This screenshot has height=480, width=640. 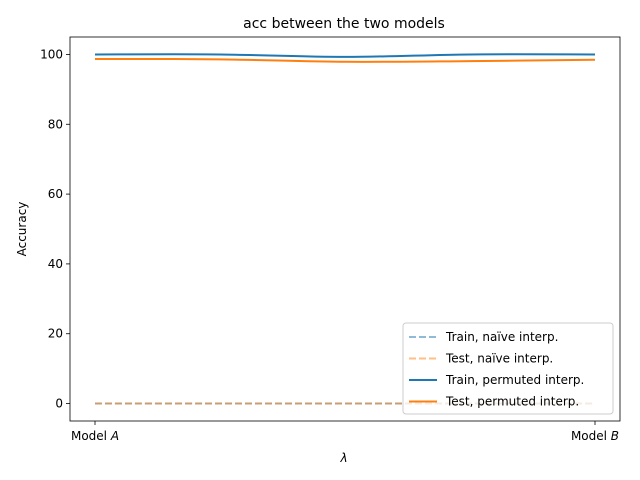 I want to click on x-axis: Model A Model B, so click(x=345, y=432).